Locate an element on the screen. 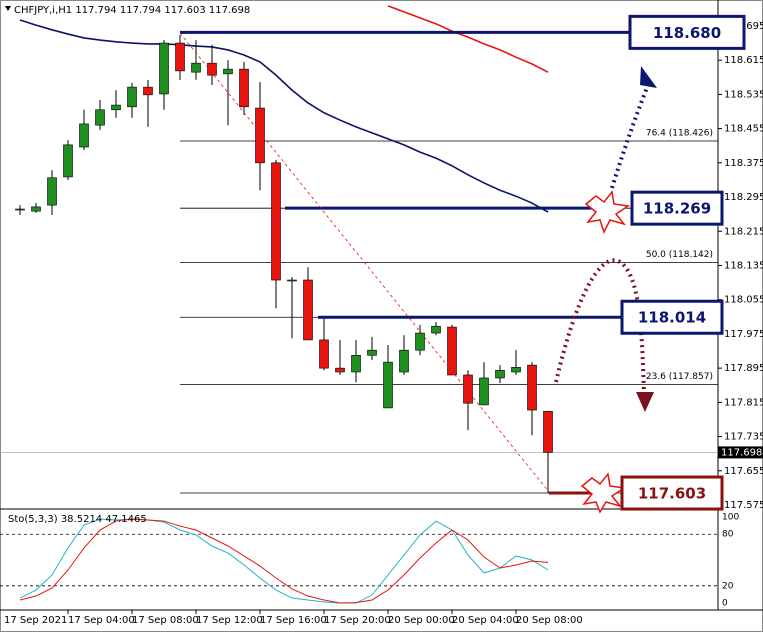  sub-tick-label: 100 is located at coordinates (730, 518).